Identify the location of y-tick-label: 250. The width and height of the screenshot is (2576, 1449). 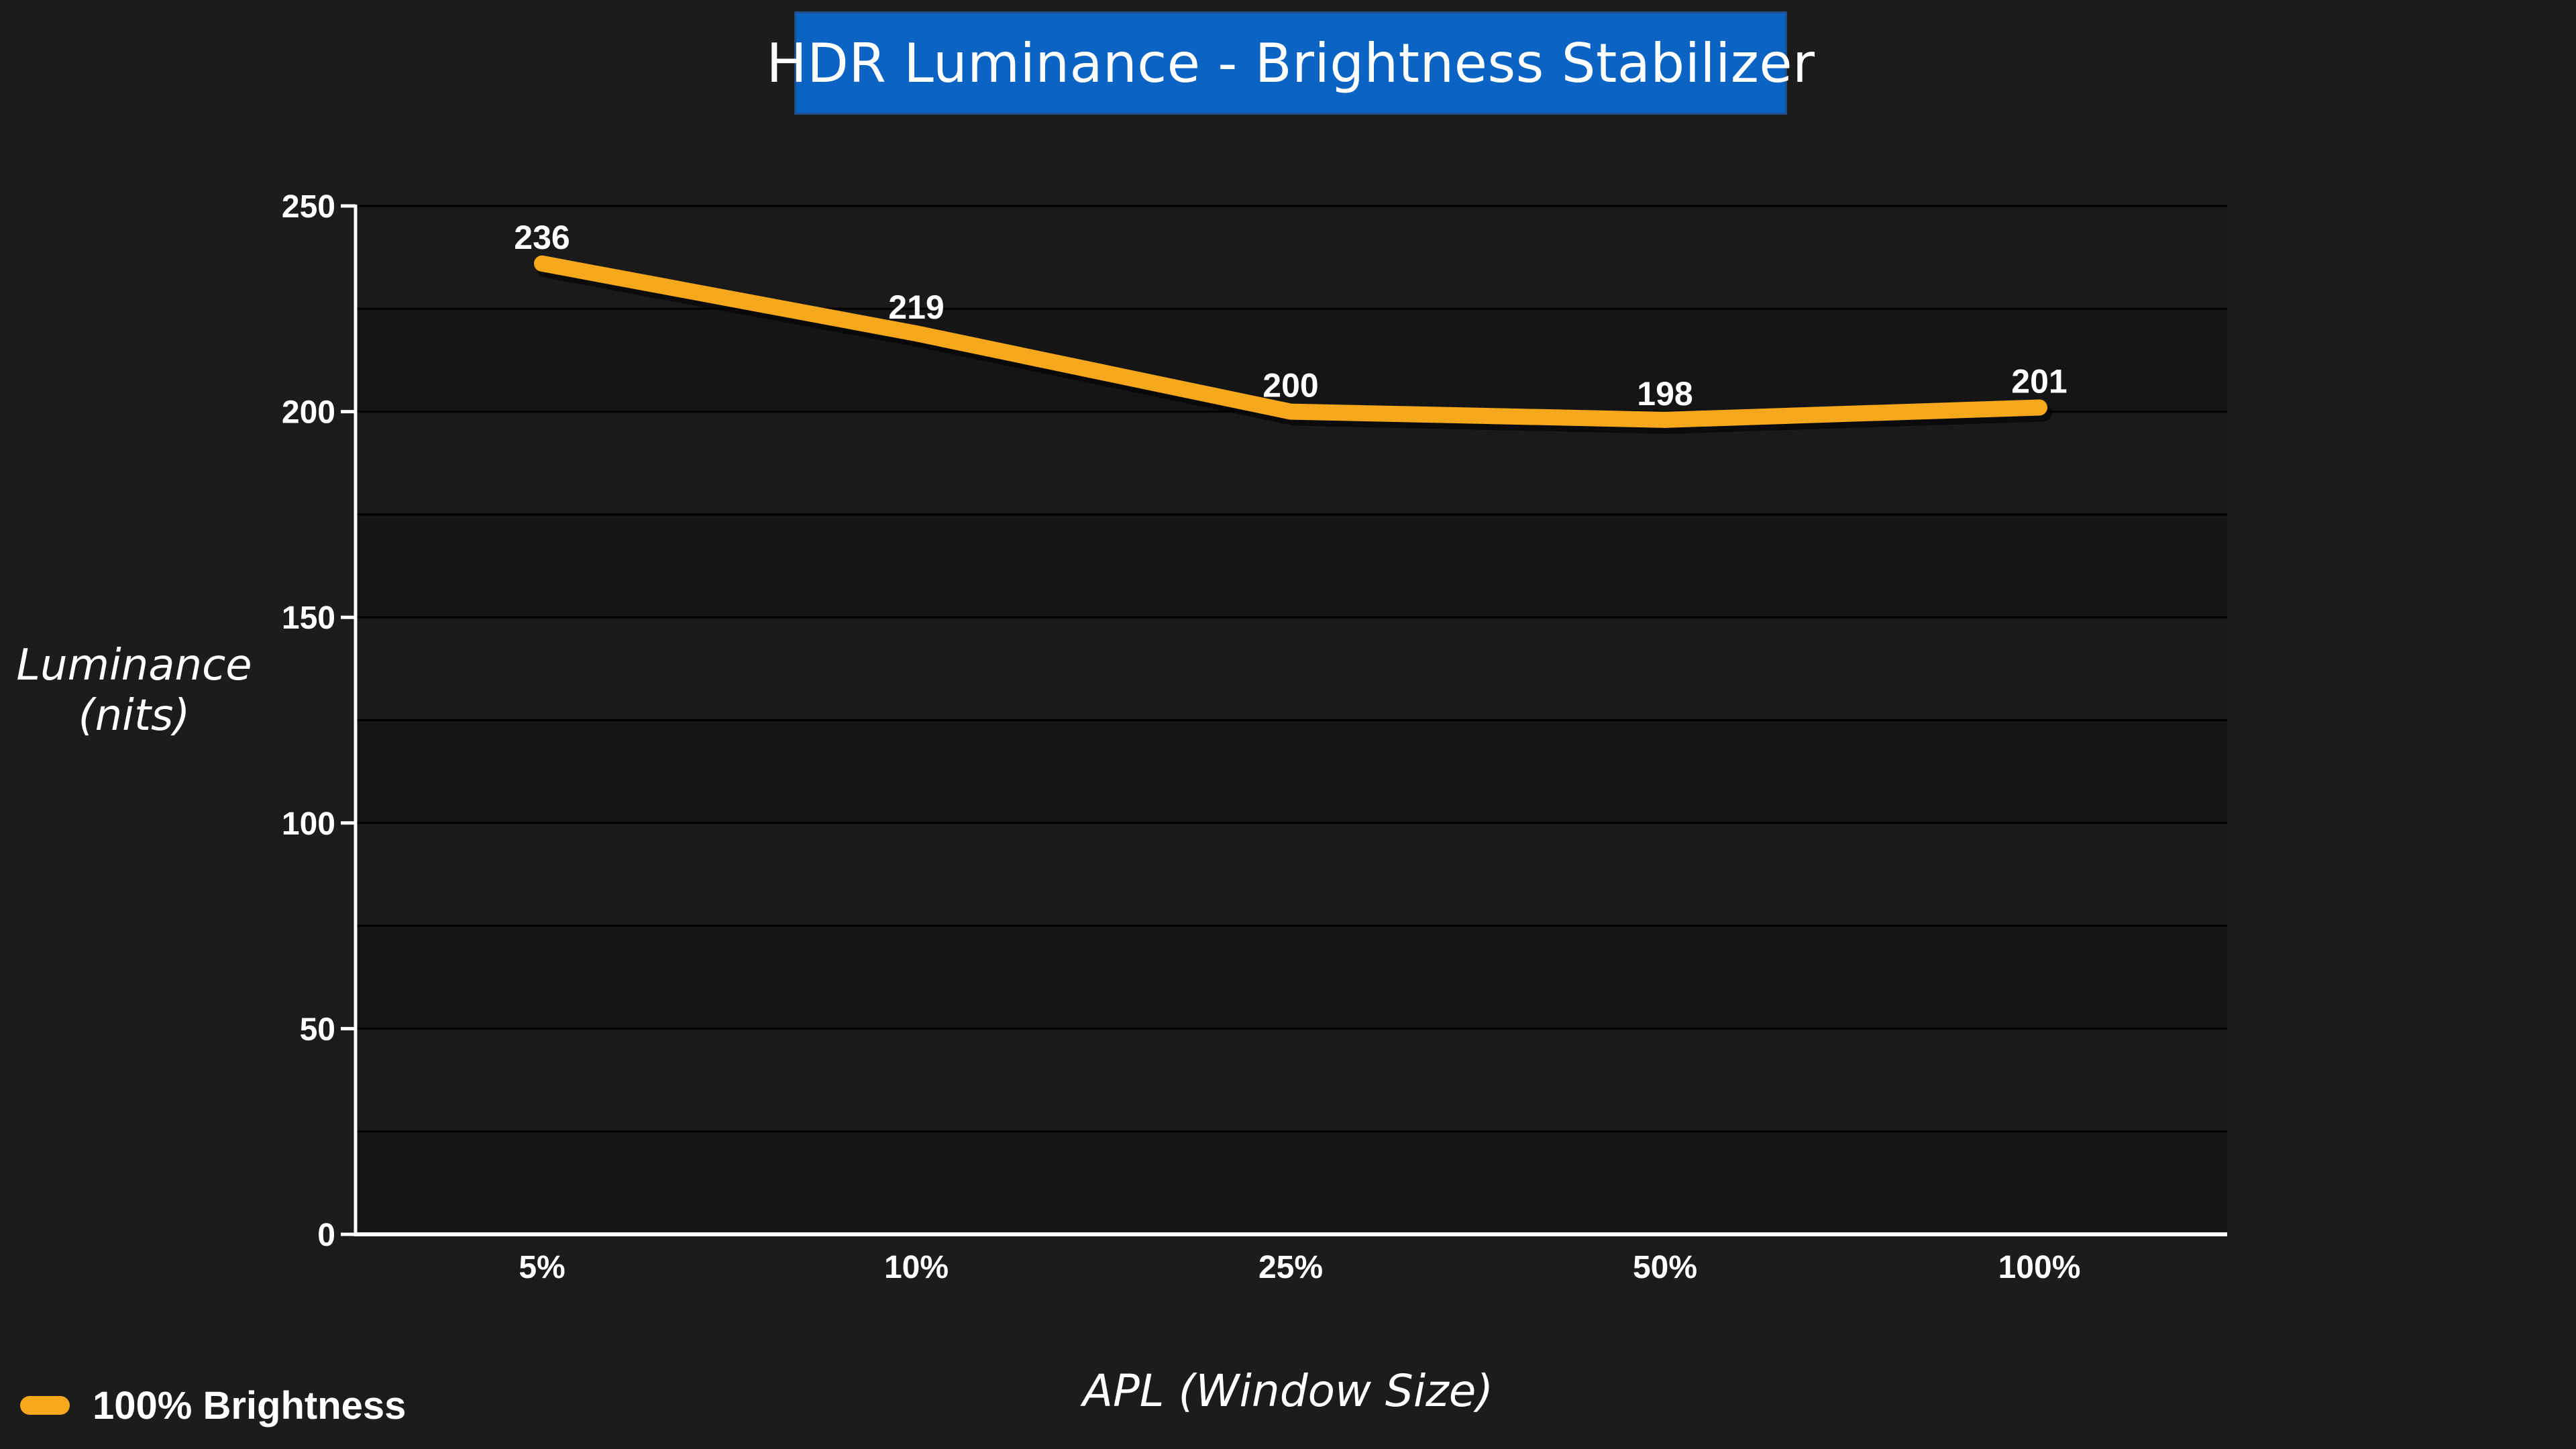
(308, 207).